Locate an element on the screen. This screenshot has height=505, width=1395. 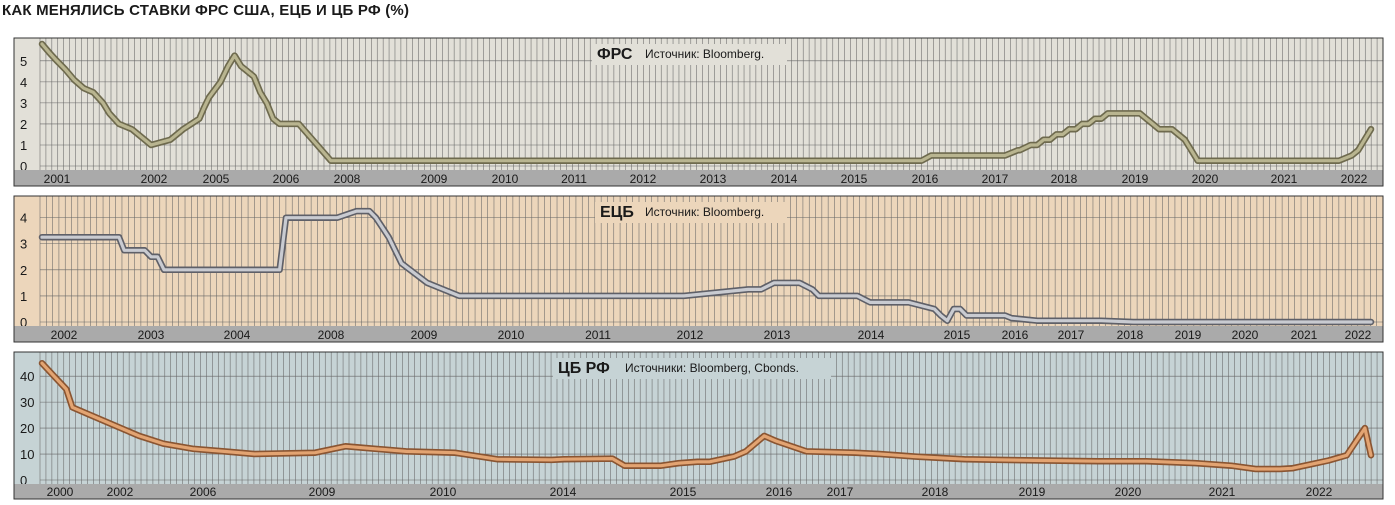
ecb-chart-label-background is located at coordinates (691, 212).